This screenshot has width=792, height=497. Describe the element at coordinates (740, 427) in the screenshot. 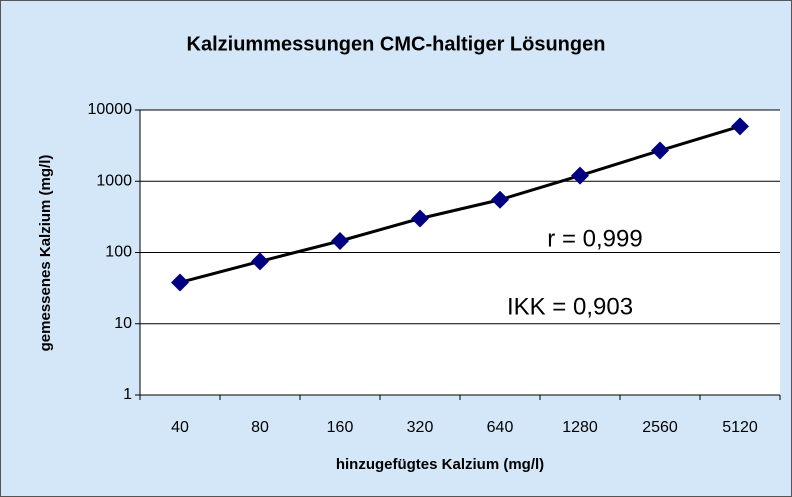

I see `x-tick-label: 5120` at that location.